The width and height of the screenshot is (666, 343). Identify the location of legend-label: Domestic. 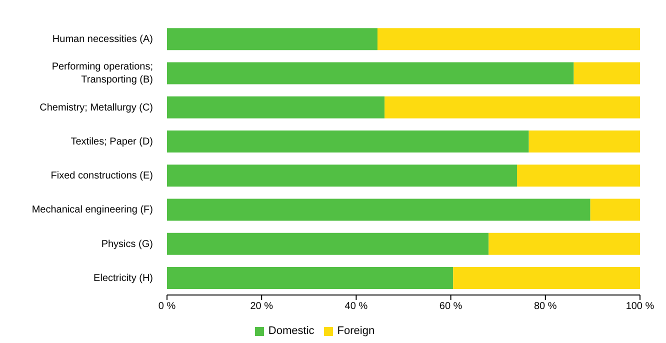
(291, 331).